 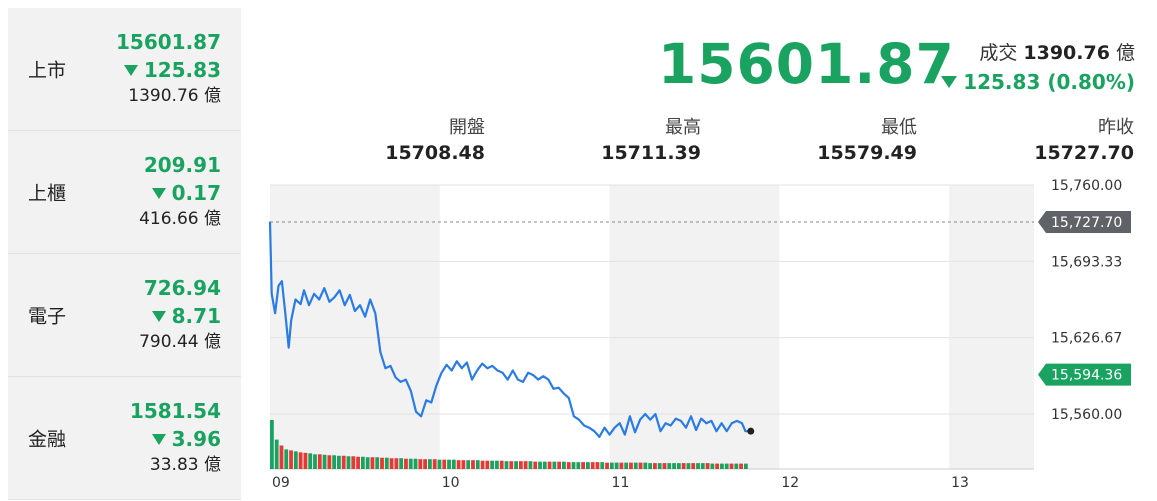 What do you see at coordinates (806, 64) in the screenshot?
I see `main-index-value: 15601.87` at bounding box center [806, 64].